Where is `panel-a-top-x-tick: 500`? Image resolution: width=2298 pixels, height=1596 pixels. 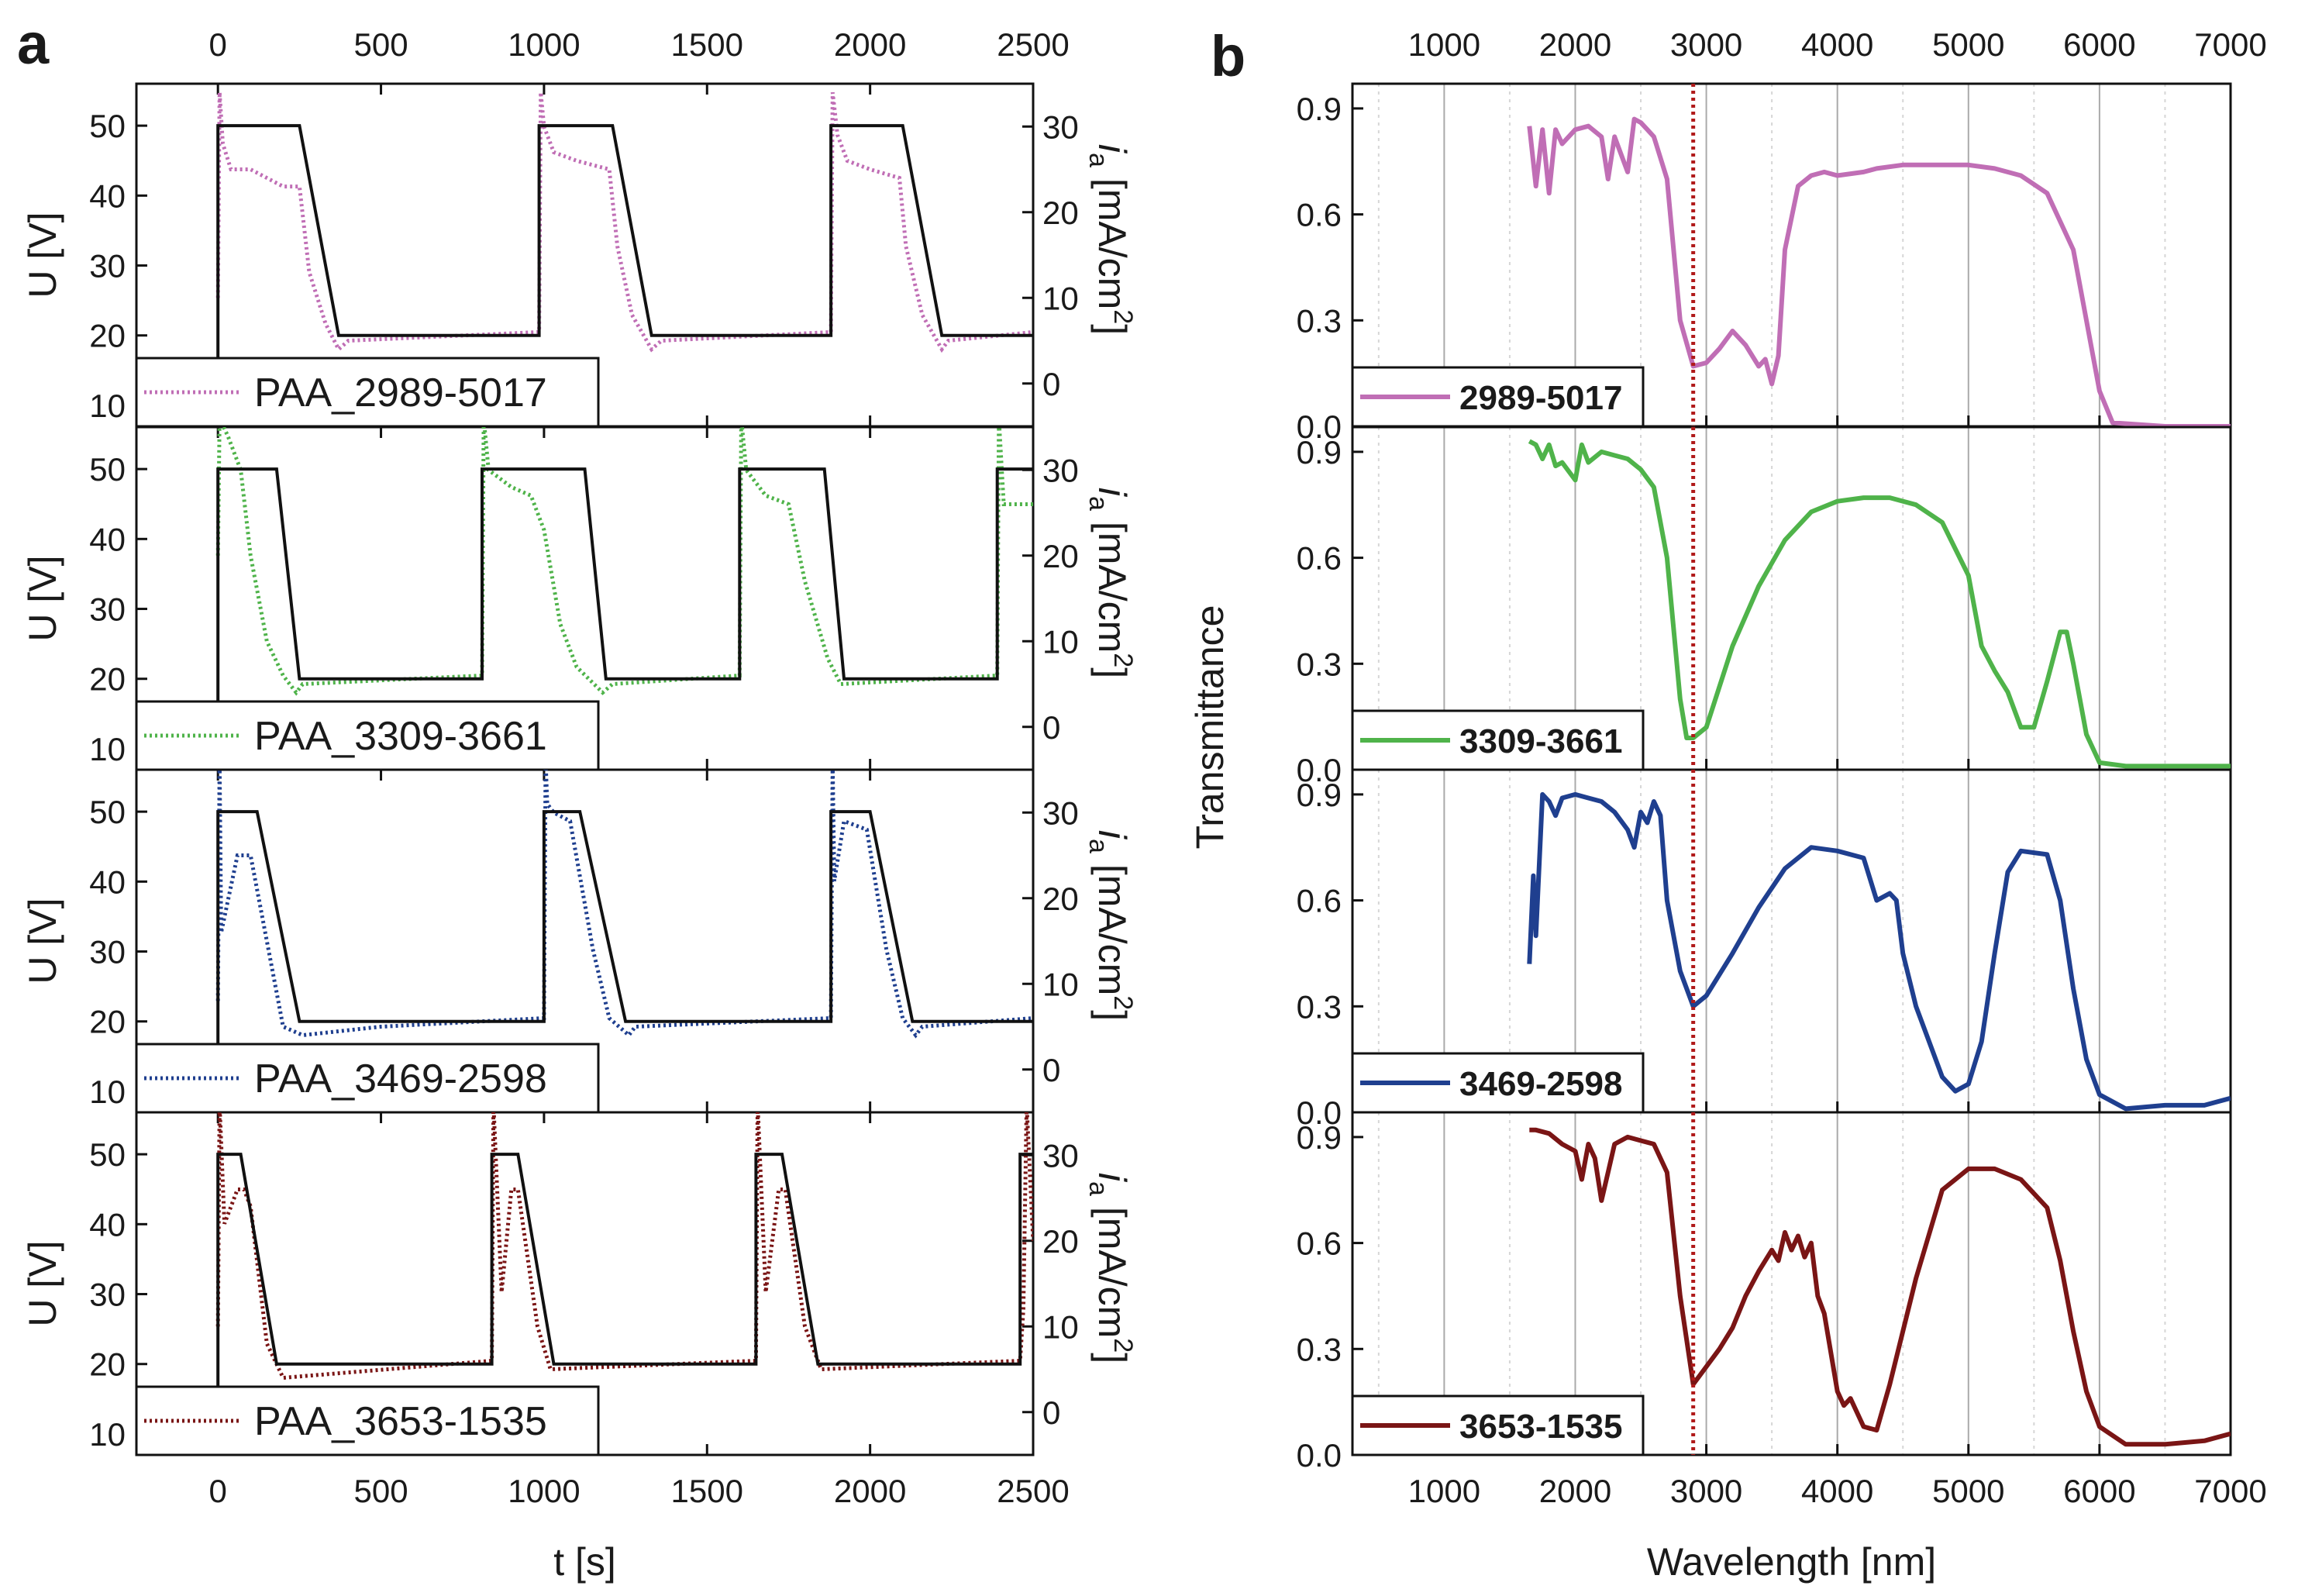 panel-a-top-x-tick: 500 is located at coordinates (381, 44).